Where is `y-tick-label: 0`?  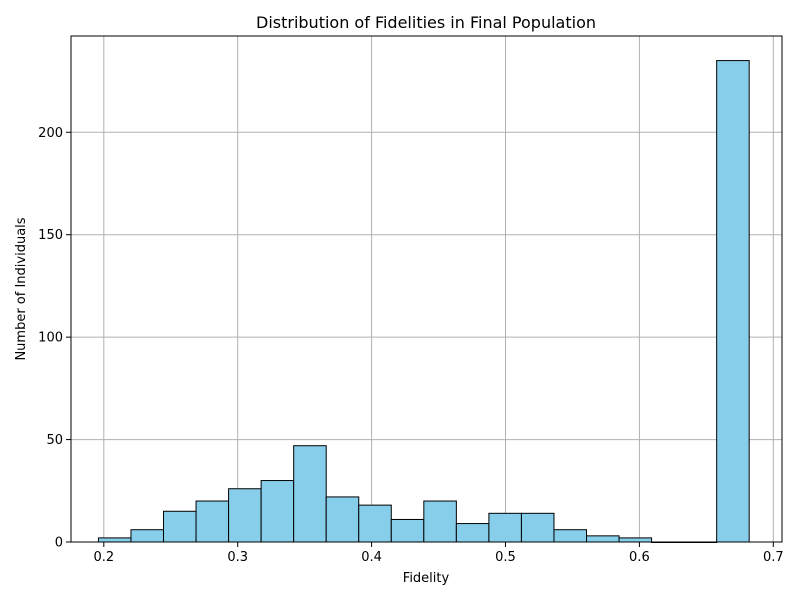 y-tick-label: 0 is located at coordinates (59, 543).